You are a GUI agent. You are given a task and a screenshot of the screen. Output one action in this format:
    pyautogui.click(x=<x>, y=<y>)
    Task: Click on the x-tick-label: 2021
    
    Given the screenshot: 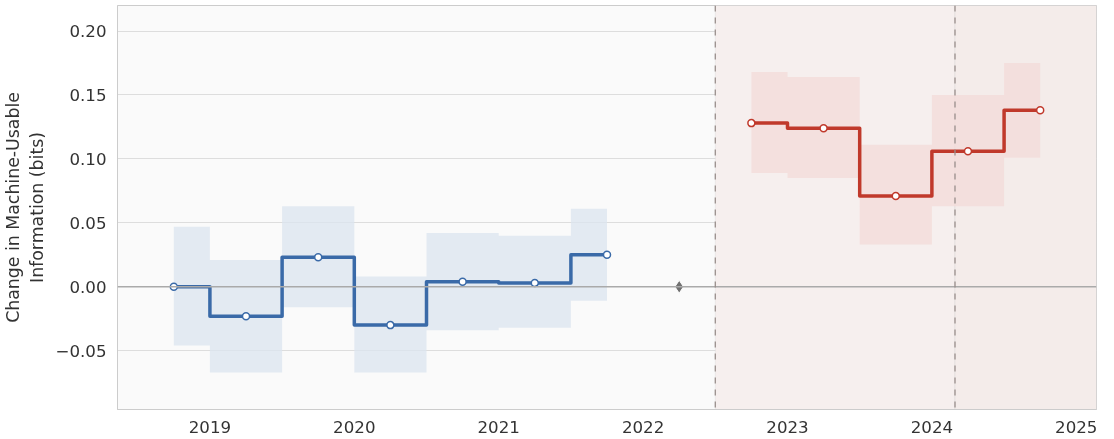 What is the action you would take?
    pyautogui.click(x=498, y=427)
    